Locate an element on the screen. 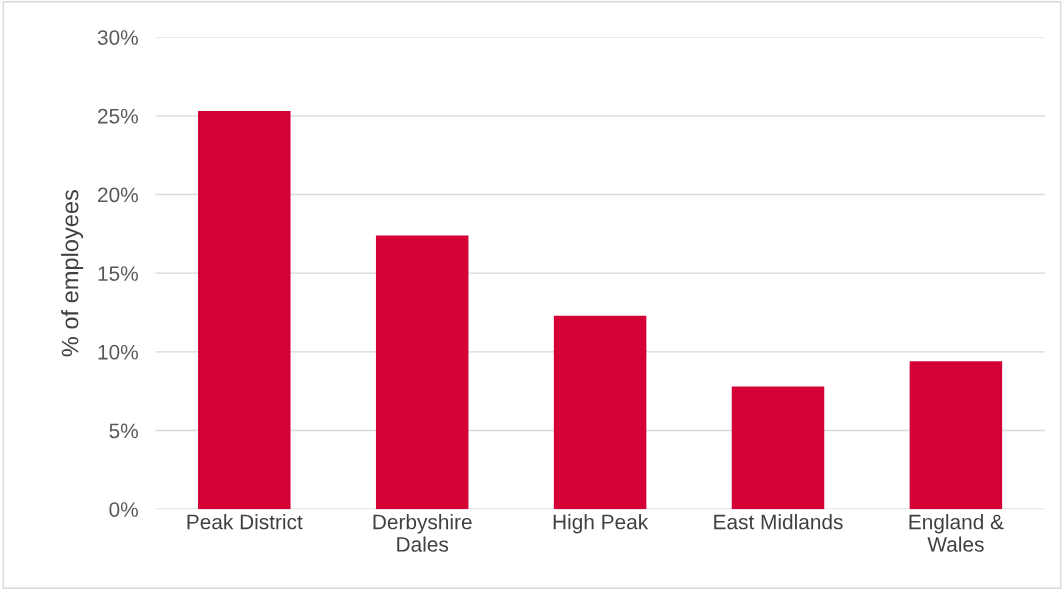 Image resolution: width=1064 pixels, height=590 pixels. y-tick-label: 15% is located at coordinates (118, 273).